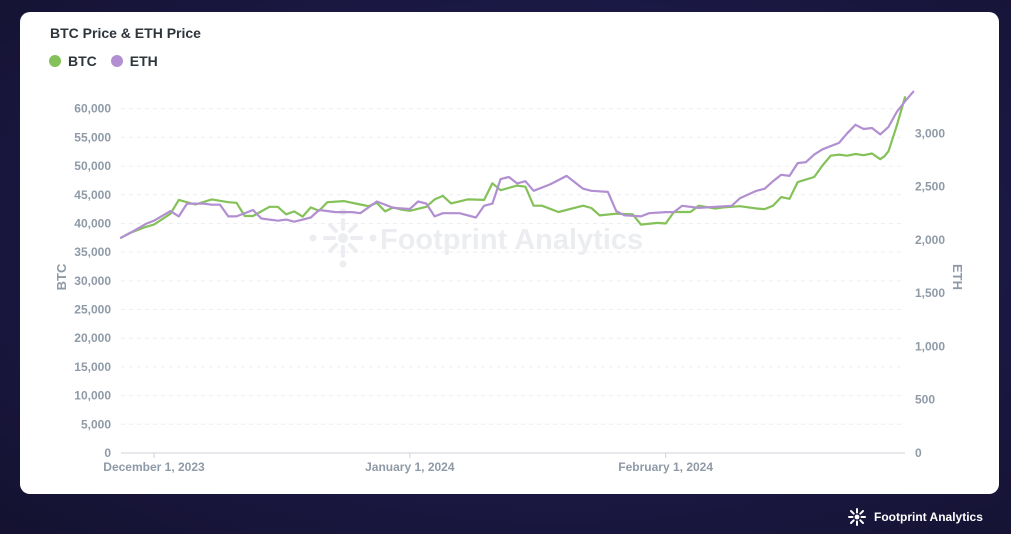 This screenshot has width=1011, height=534. Describe the element at coordinates (92, 137) in the screenshot. I see `y-left-tick-label: 55,000` at that location.